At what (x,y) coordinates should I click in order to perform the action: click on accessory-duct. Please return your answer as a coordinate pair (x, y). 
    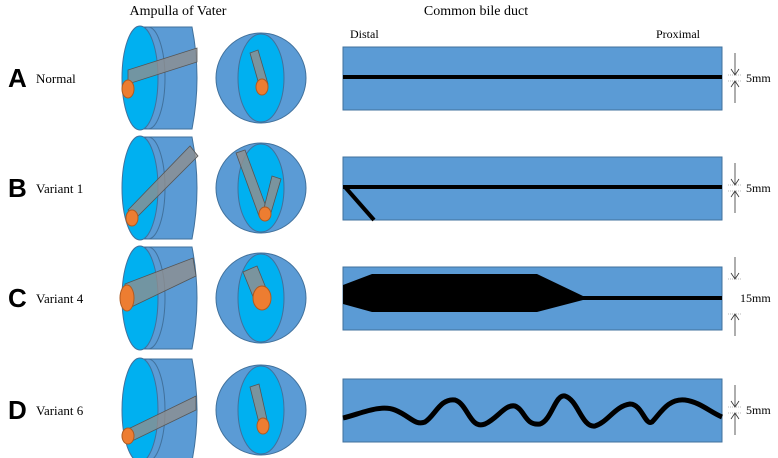
    Looking at the image, I should click on (359, 203).